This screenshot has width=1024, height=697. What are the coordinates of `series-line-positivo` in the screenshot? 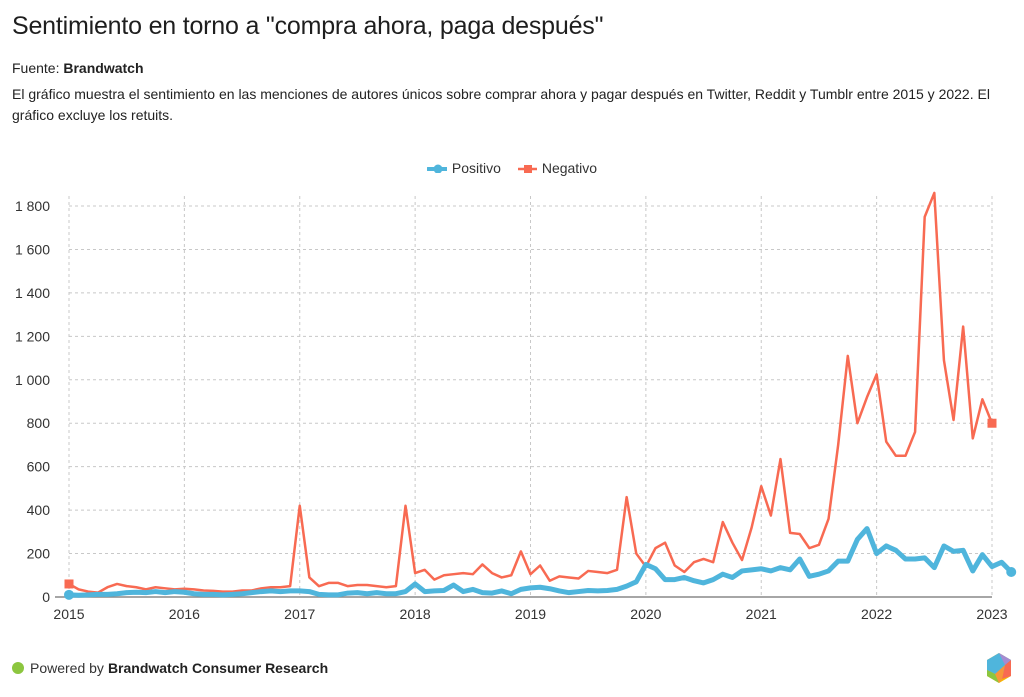 It's located at (540, 562).